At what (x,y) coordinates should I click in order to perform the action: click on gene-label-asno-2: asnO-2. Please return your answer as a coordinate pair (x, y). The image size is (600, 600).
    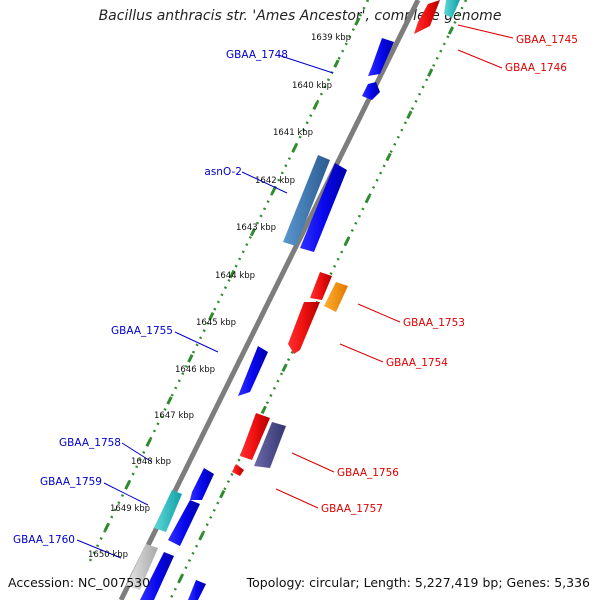
    Looking at the image, I should click on (223, 172).